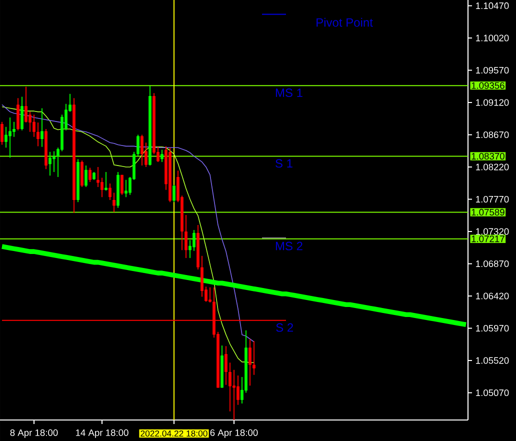  I want to click on y-tick-label: 1.09120, so click(492, 102).